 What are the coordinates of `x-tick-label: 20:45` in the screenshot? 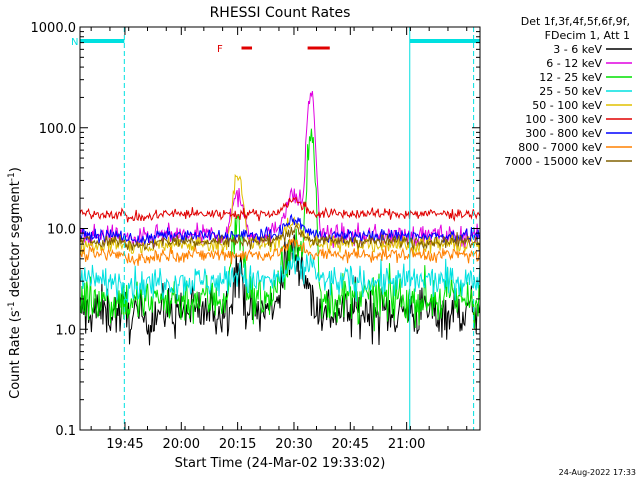 It's located at (350, 444).